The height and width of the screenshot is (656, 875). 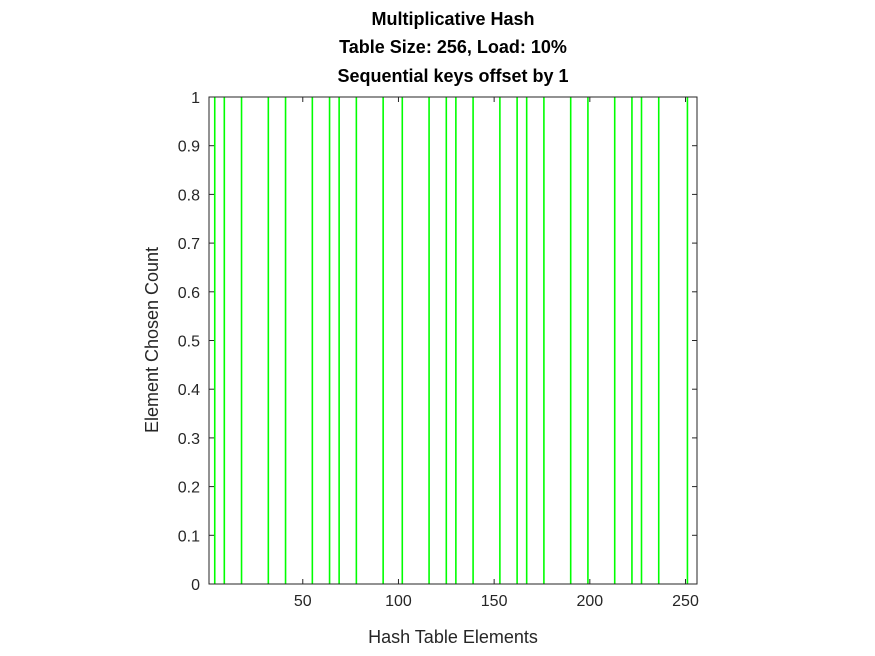 I want to click on title-line-2: Table Size: 256, Load: 10%, so click(x=453, y=47).